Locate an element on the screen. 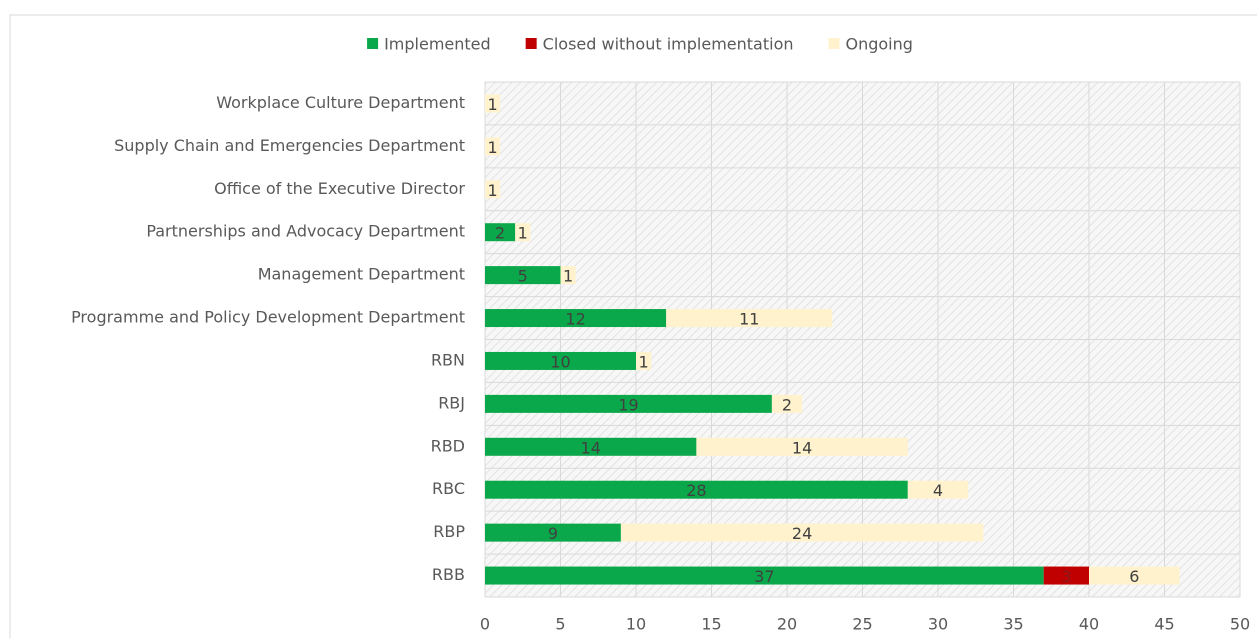 The width and height of the screenshot is (1257, 642). data-label: 6 is located at coordinates (1134, 576).